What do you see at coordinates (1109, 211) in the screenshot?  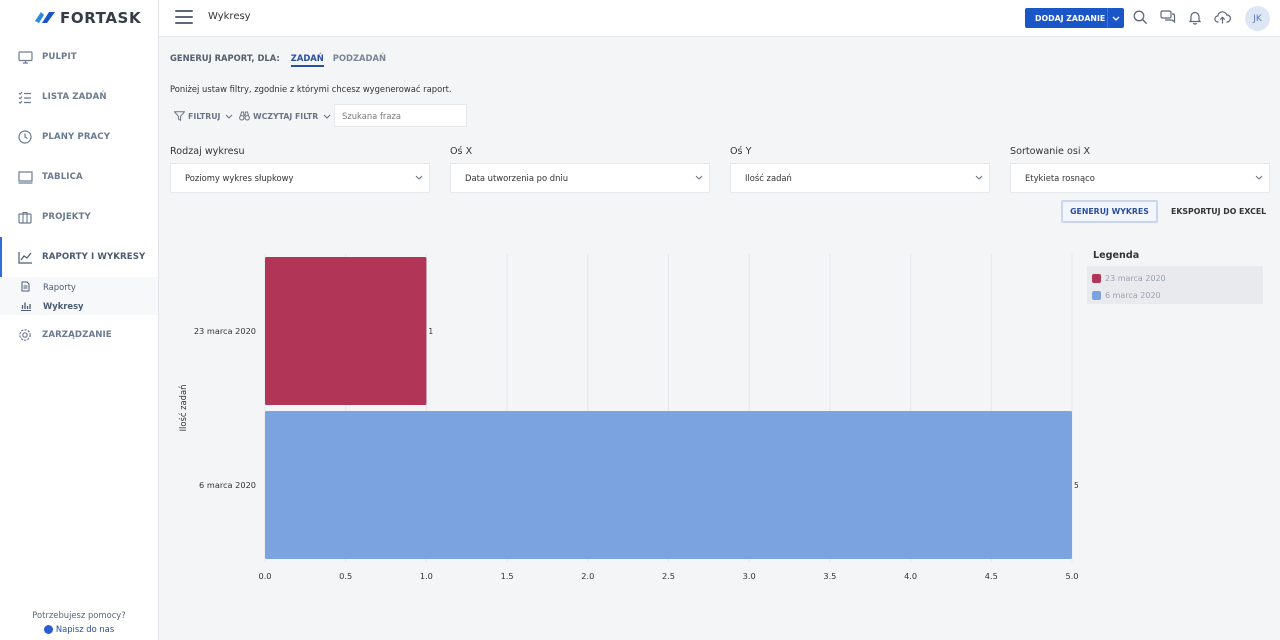 I see `generate-chart-button: GENERUJ WYKRES` at bounding box center [1109, 211].